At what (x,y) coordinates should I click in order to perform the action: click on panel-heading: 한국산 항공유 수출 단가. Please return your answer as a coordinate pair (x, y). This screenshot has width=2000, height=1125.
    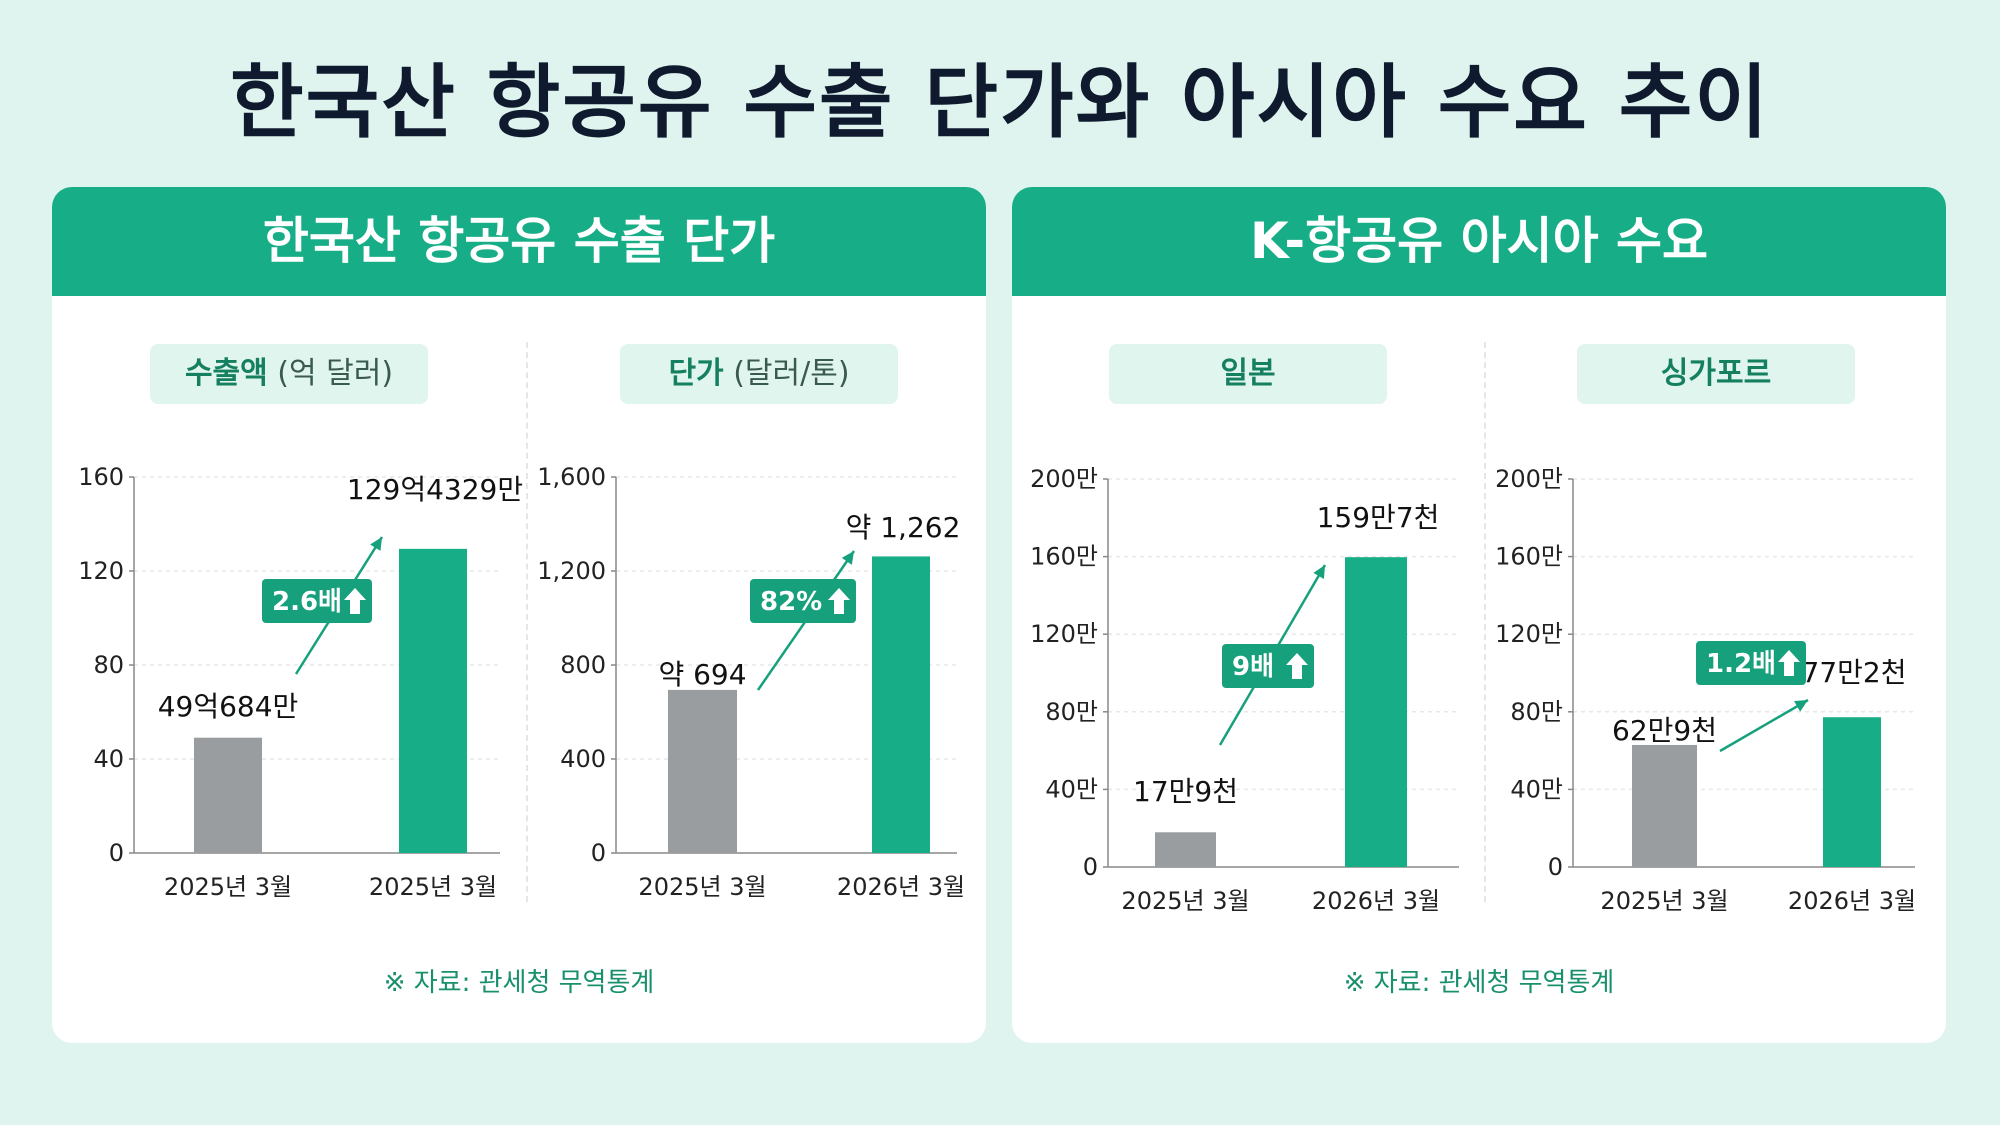
    Looking at the image, I should click on (519, 241).